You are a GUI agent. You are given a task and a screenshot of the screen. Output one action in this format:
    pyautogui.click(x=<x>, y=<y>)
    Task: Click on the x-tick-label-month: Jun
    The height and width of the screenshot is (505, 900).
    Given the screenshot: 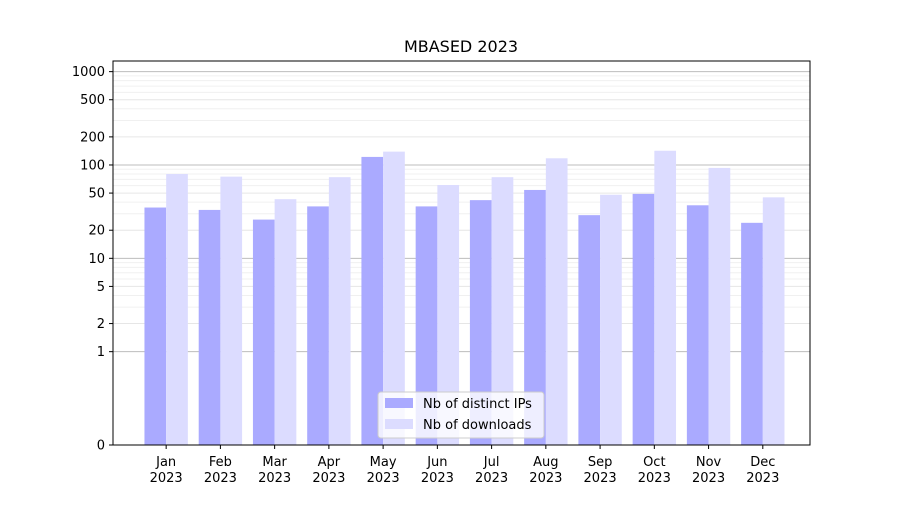 What is the action you would take?
    pyautogui.click(x=436, y=462)
    